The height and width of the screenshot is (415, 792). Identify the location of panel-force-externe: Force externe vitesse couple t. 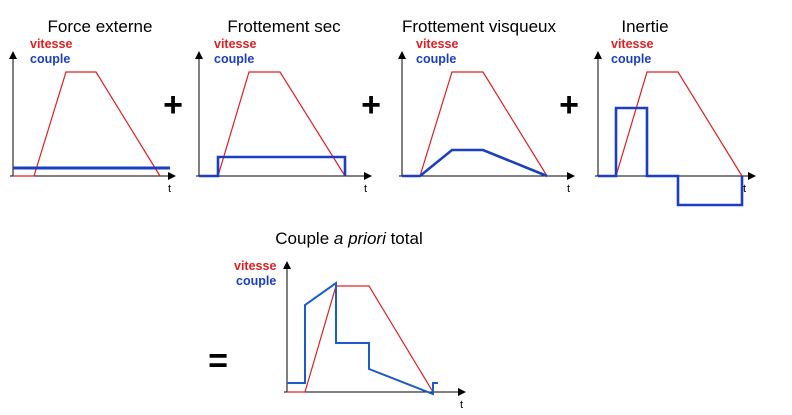
(92, 106).